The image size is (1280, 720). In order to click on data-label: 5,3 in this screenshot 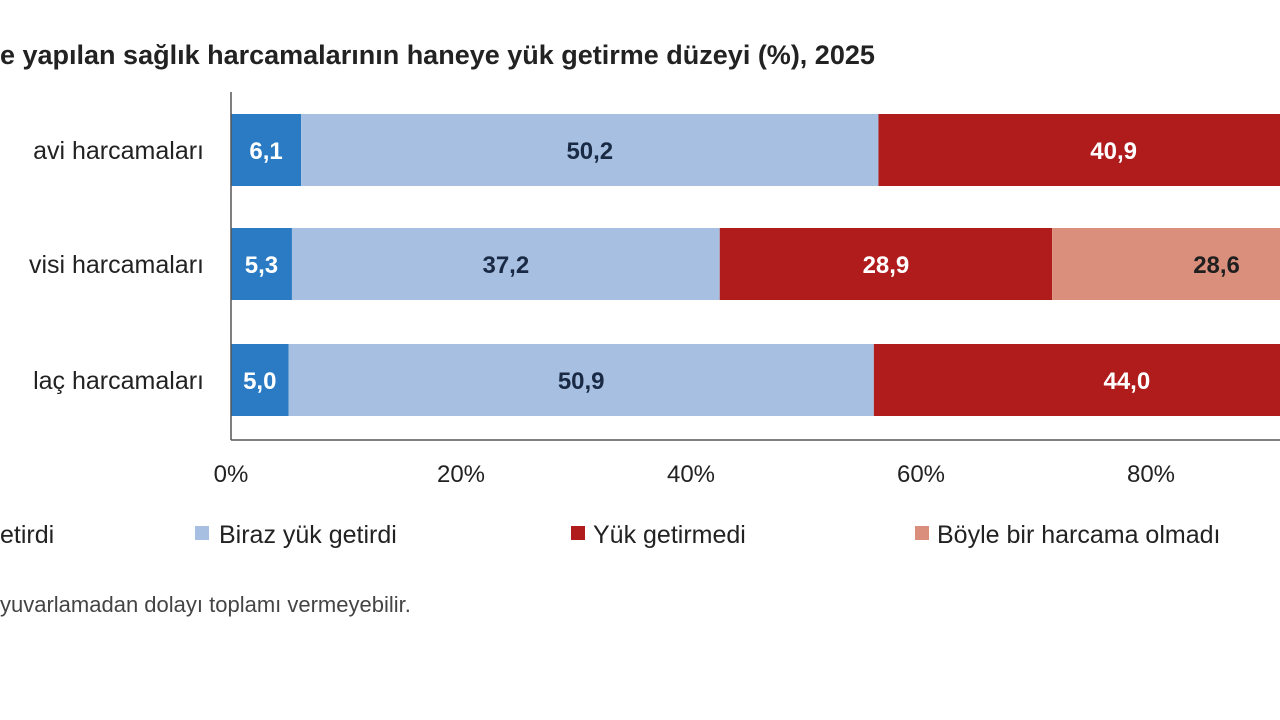, I will do `click(261, 265)`.